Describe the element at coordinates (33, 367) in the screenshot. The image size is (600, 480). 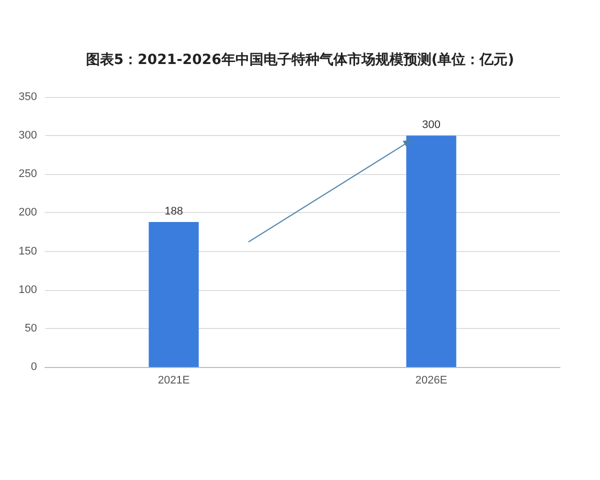
I see `y-tick-label: 0` at that location.